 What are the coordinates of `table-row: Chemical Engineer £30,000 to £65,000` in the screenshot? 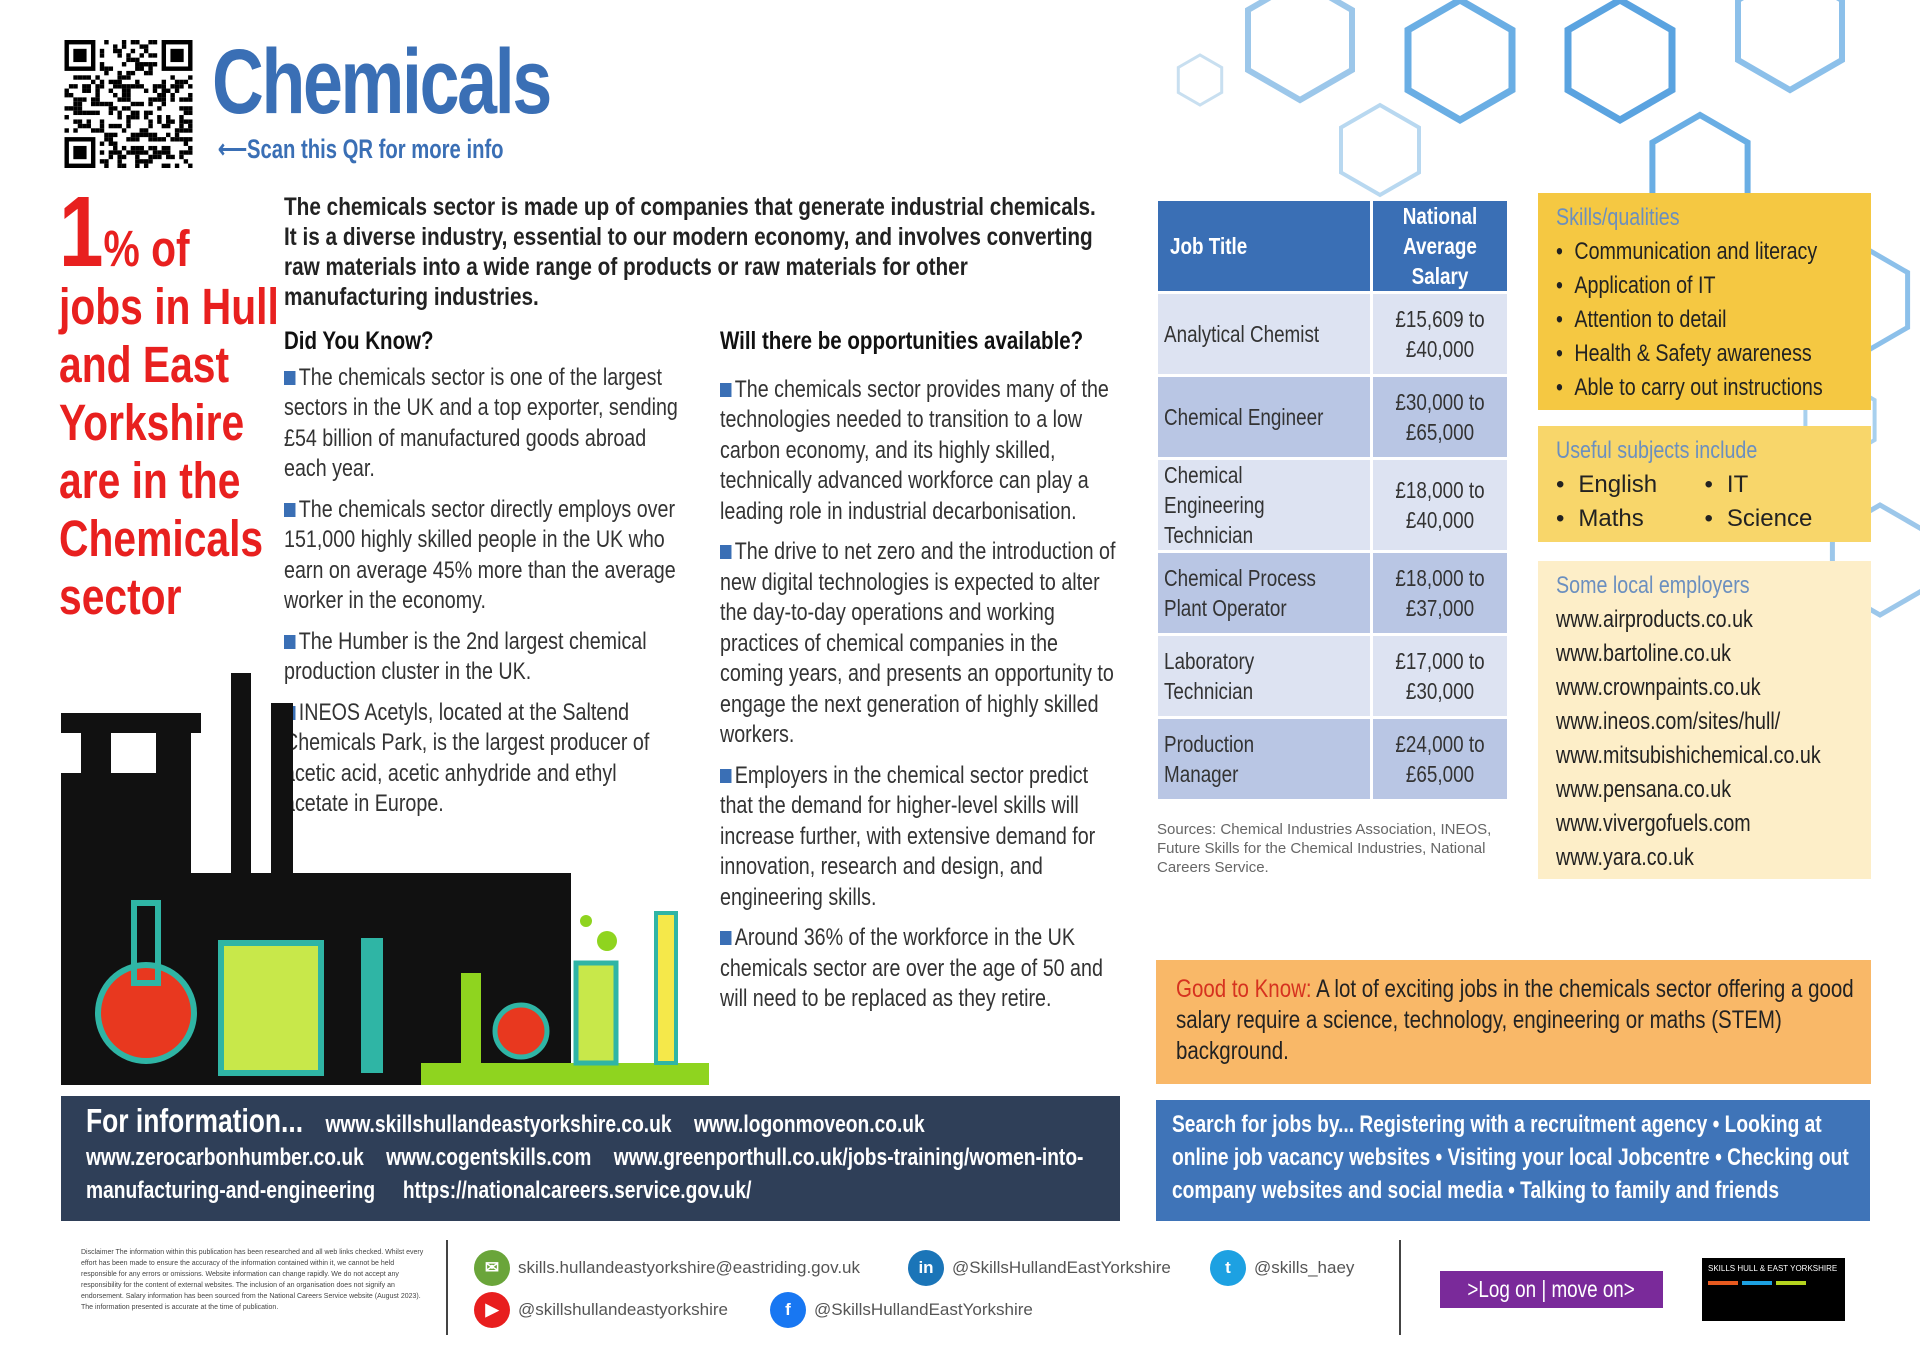 It's located at (1332, 417).